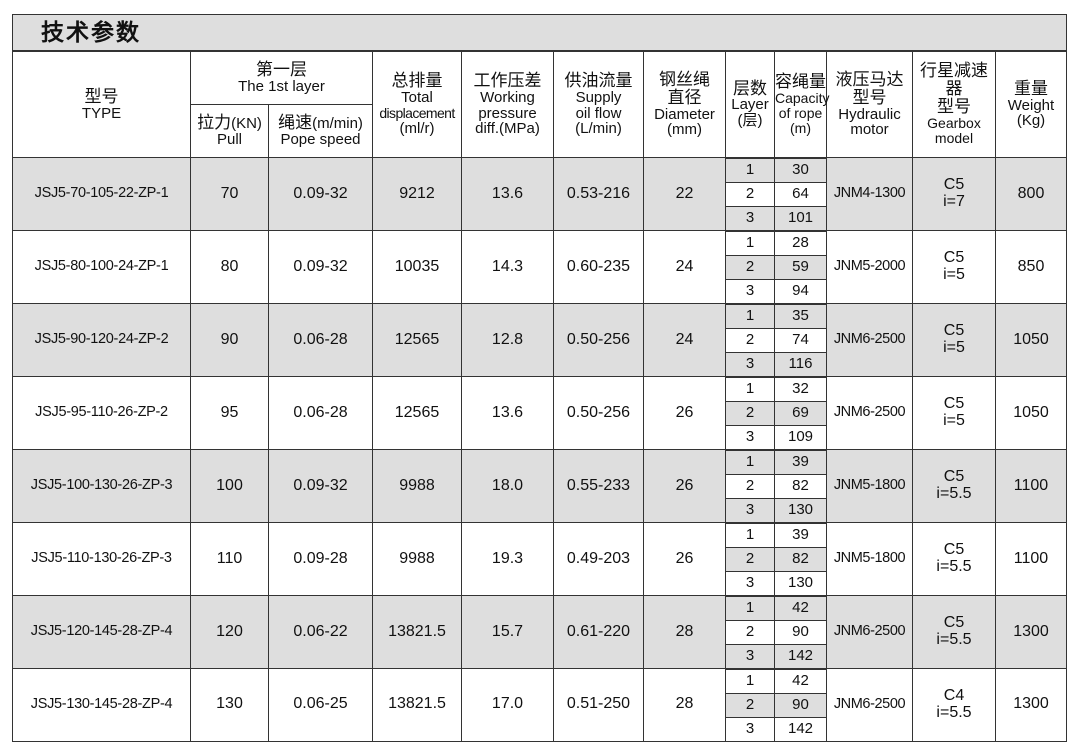 This screenshot has height=749, width=1078. What do you see at coordinates (507, 559) in the screenshot?
I see `pressure-cell: 19.3` at bounding box center [507, 559].